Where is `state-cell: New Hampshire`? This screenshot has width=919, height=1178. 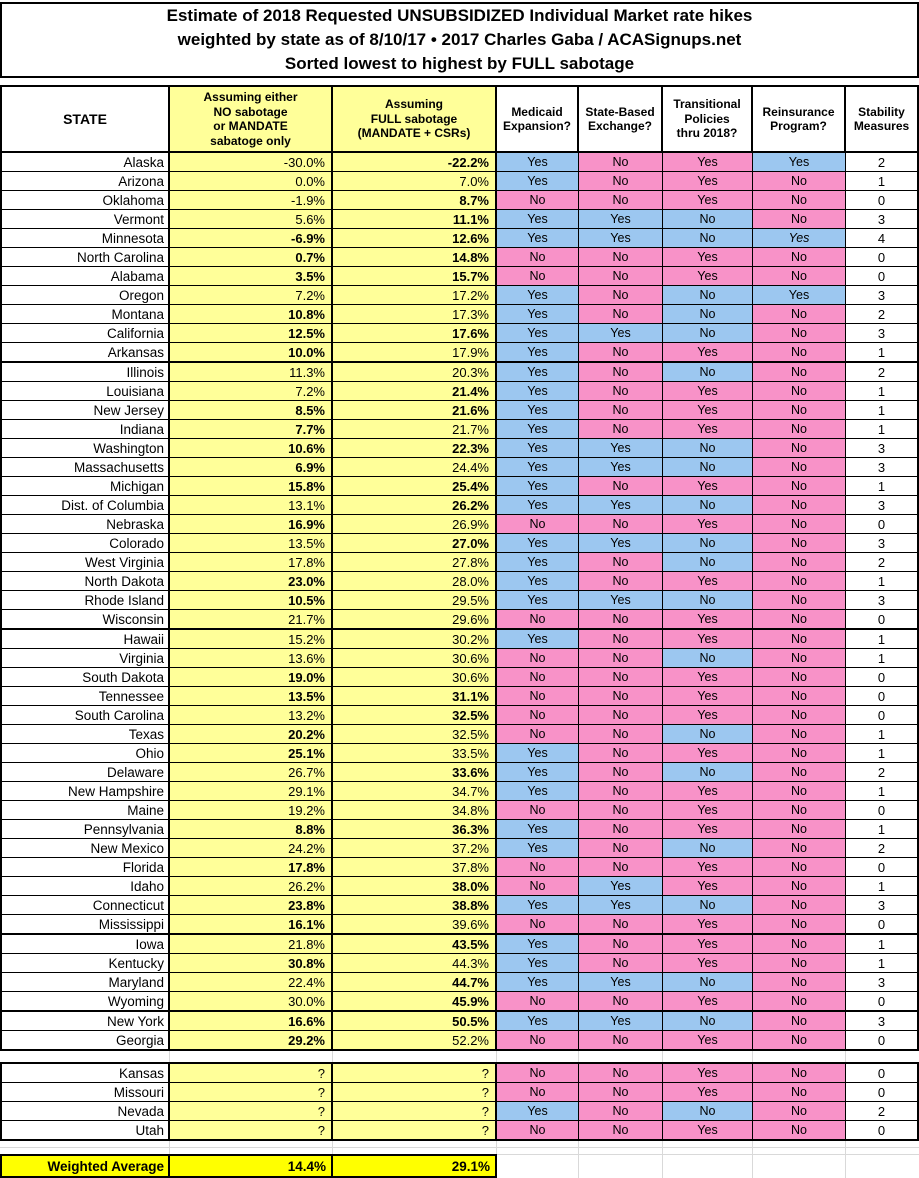 state-cell: New Hampshire is located at coordinates (86, 791).